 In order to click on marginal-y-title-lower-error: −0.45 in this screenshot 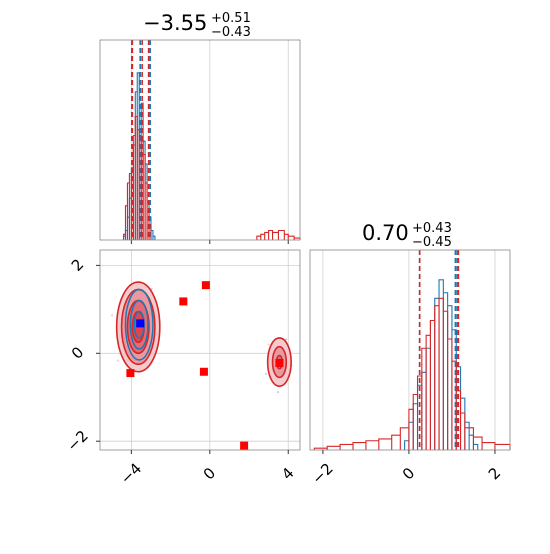, I will do `click(432, 242)`.